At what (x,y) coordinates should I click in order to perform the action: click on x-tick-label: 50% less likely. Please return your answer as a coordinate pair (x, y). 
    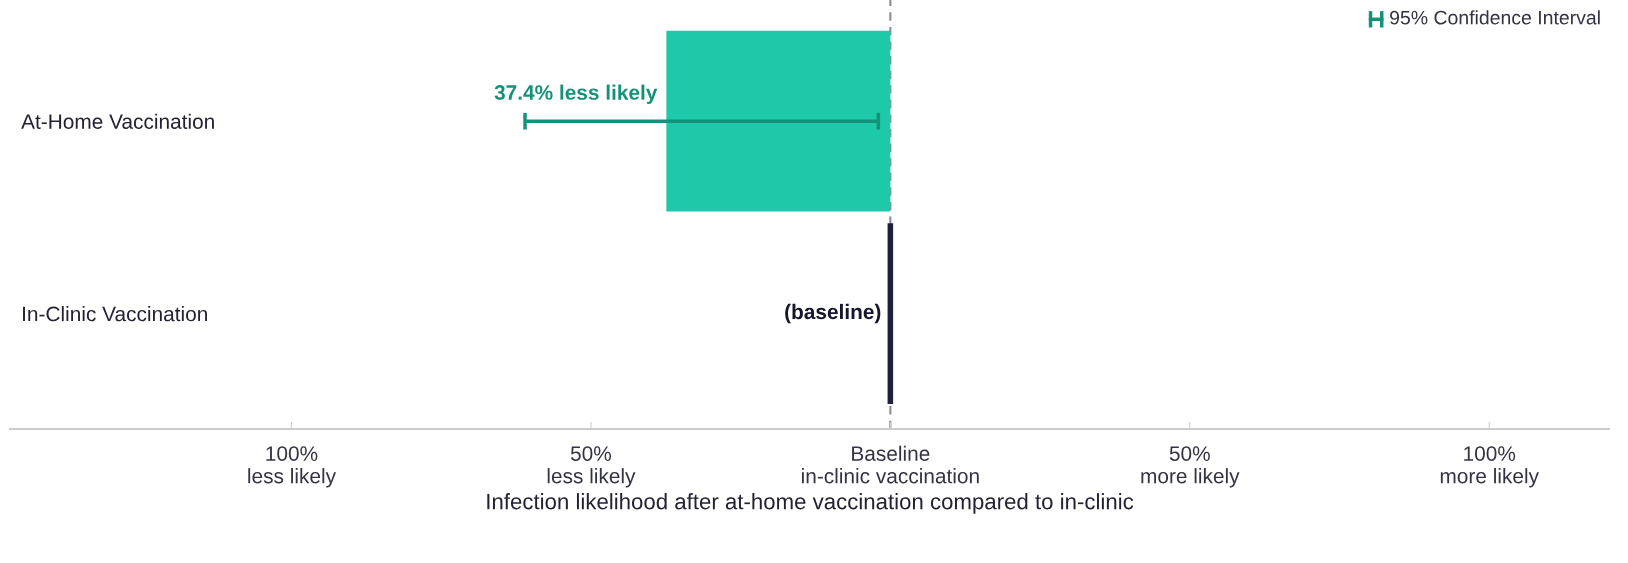
    Looking at the image, I should click on (591, 467).